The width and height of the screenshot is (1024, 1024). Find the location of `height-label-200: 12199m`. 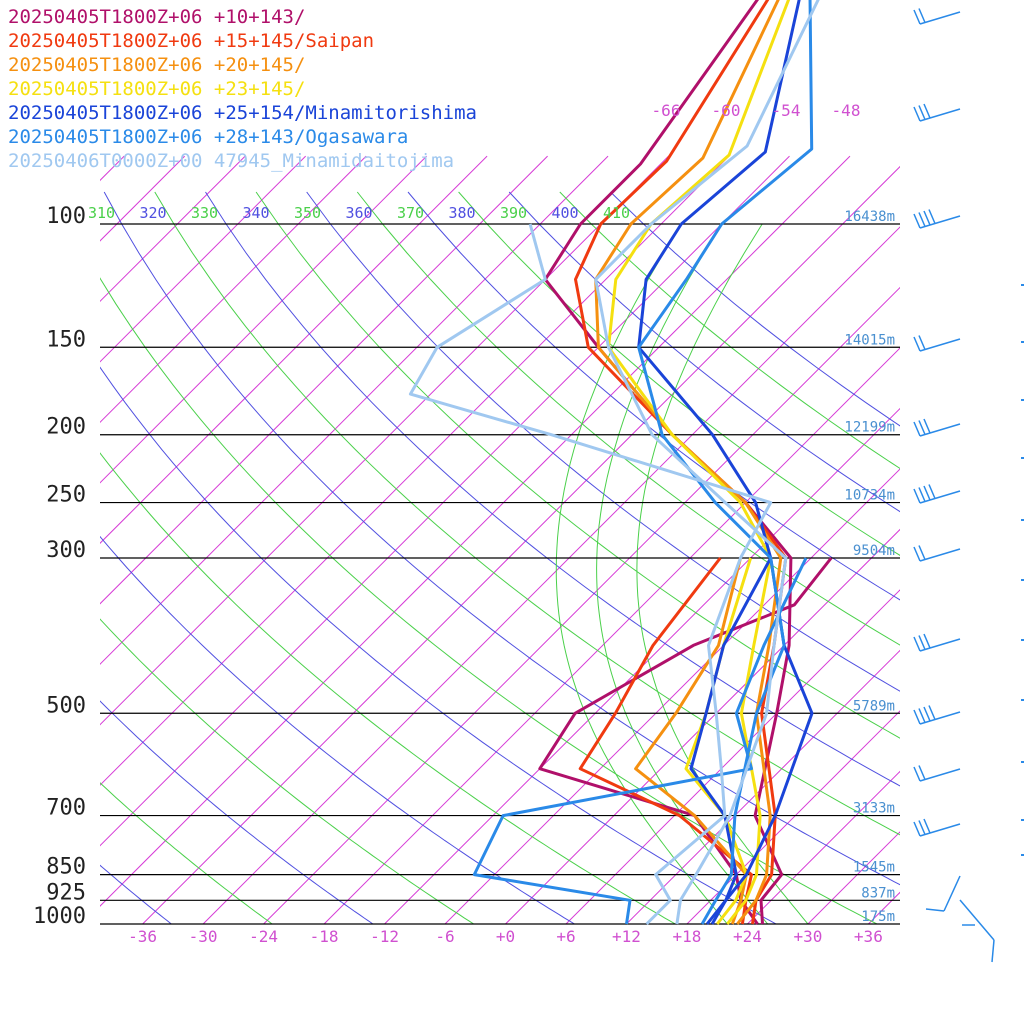

height-label-200: 12199m is located at coordinates (869, 428).